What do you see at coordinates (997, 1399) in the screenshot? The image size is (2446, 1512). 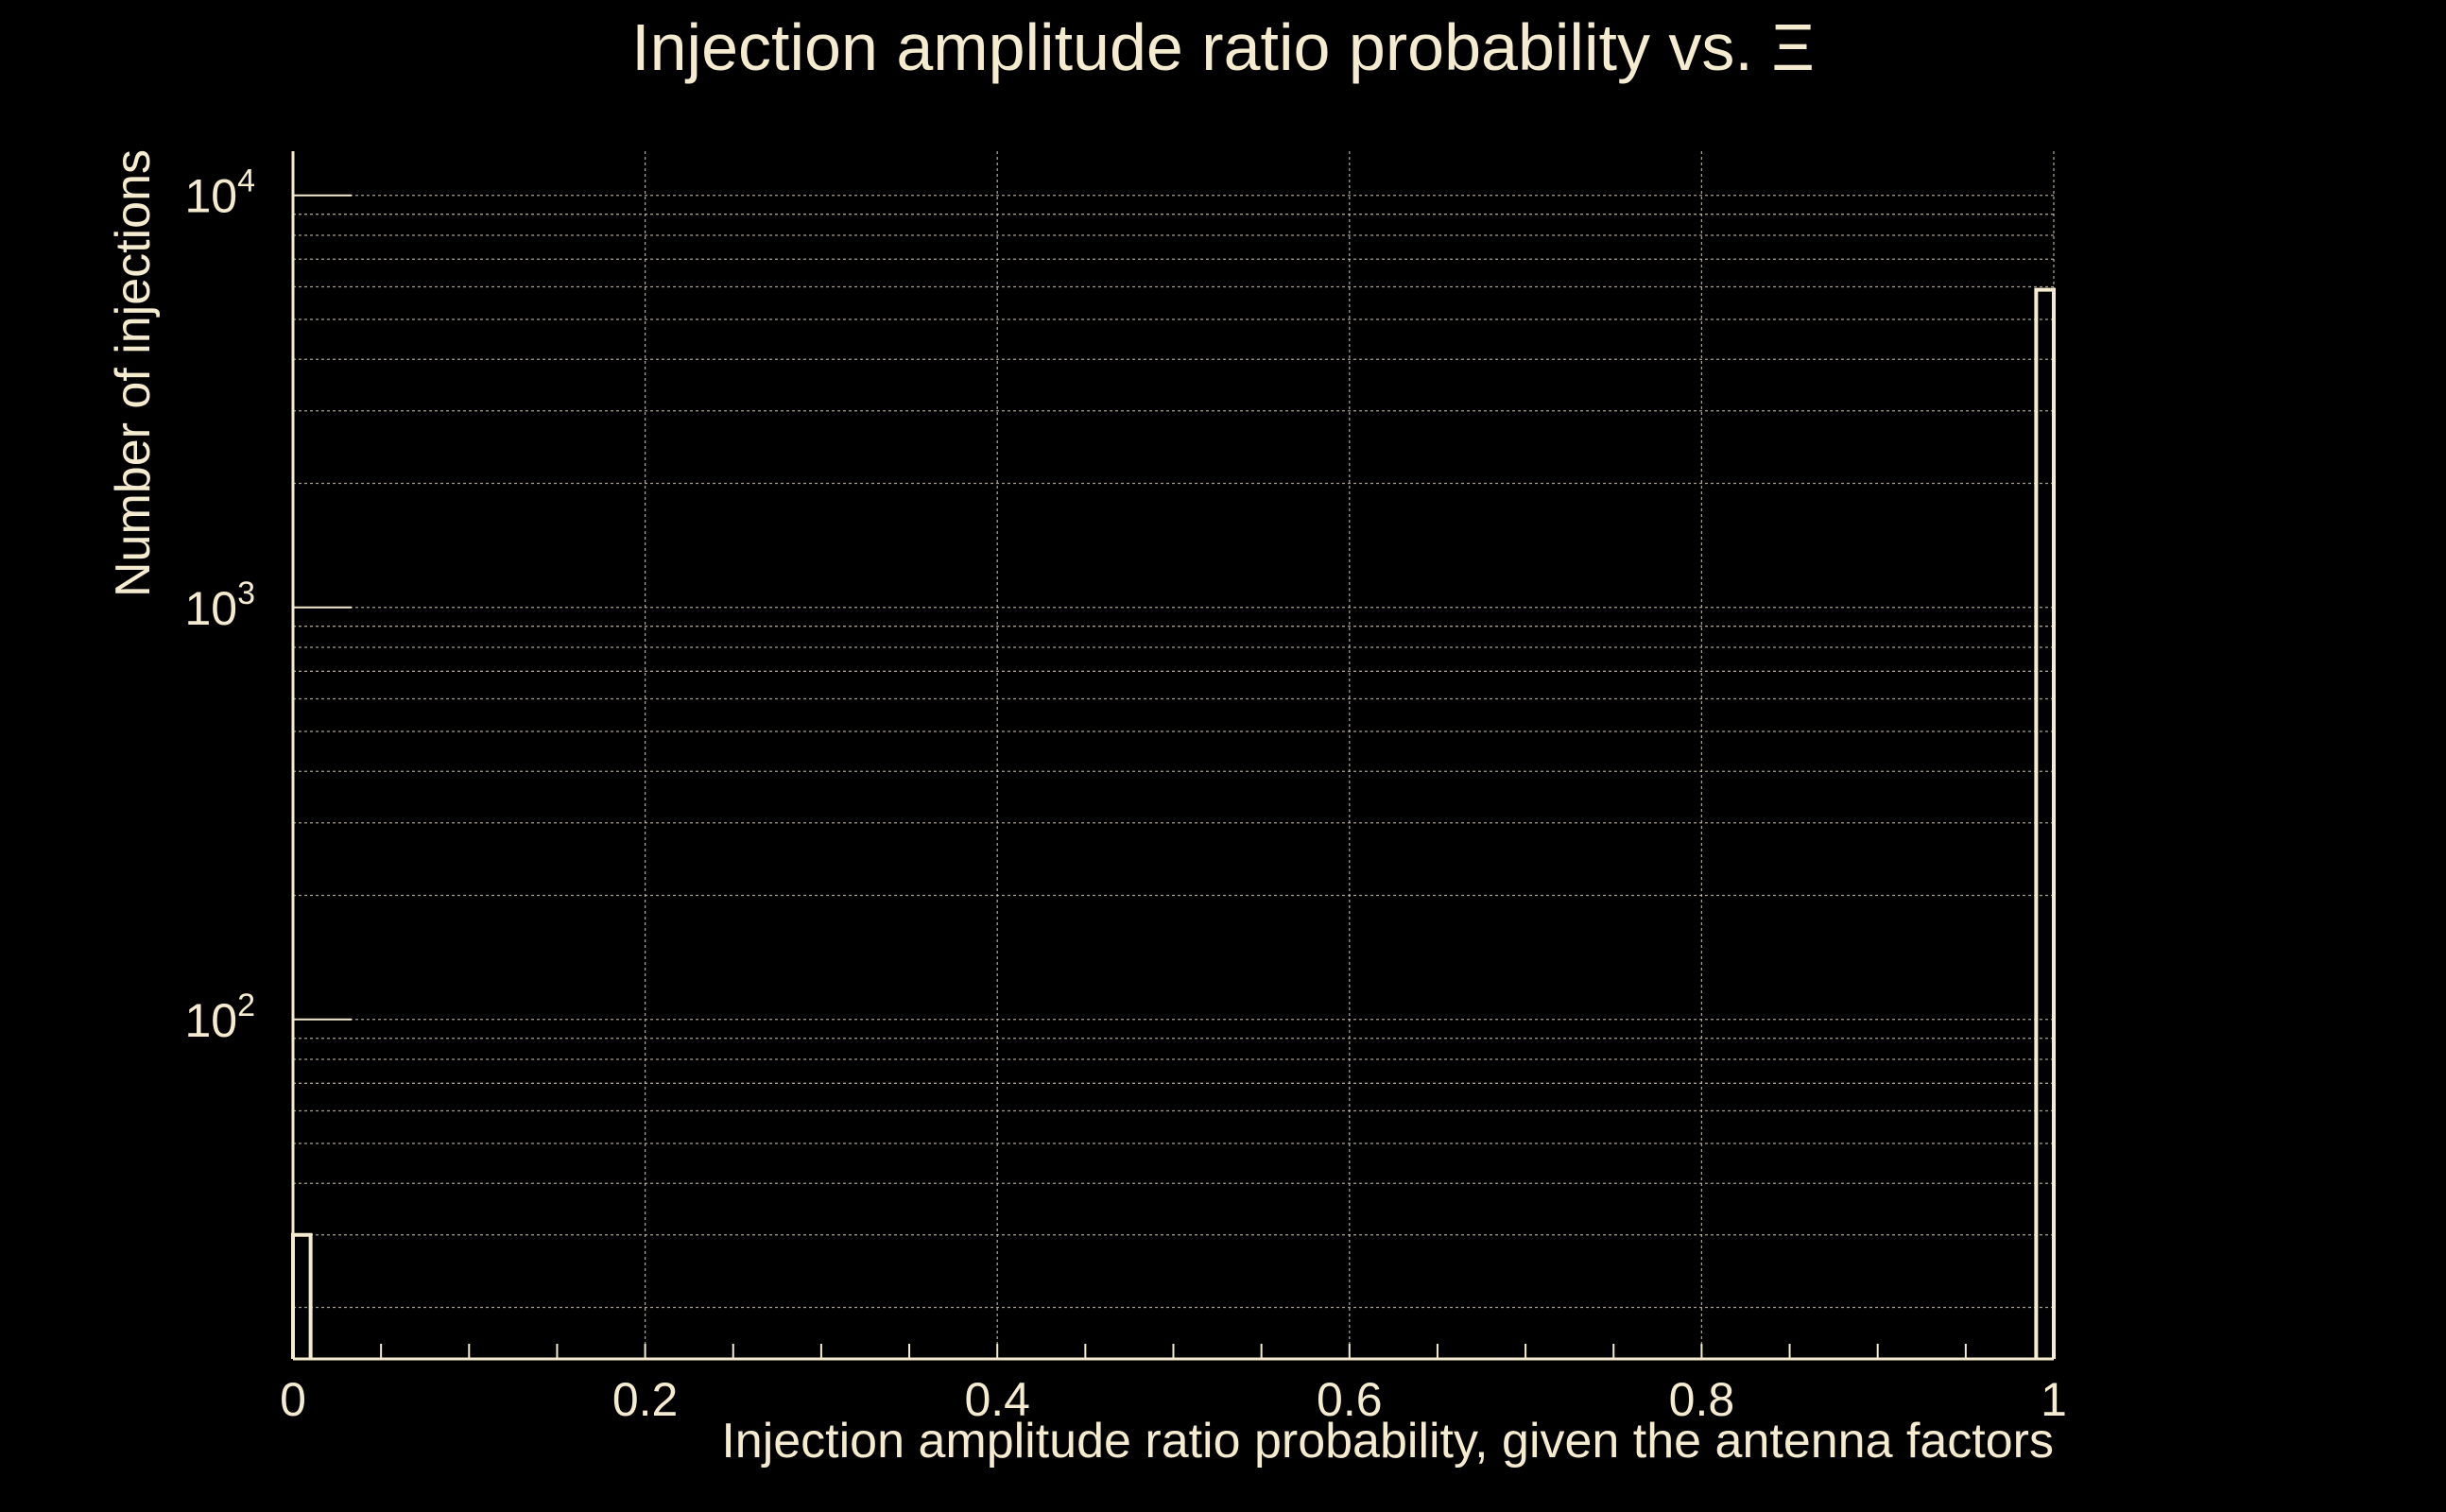 I see `x-tick-label: 0.4` at bounding box center [997, 1399].